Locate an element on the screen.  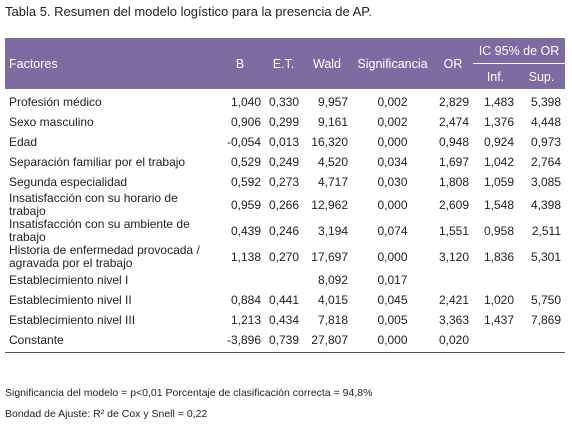
table-cell: 0,249 is located at coordinates (284, 161).